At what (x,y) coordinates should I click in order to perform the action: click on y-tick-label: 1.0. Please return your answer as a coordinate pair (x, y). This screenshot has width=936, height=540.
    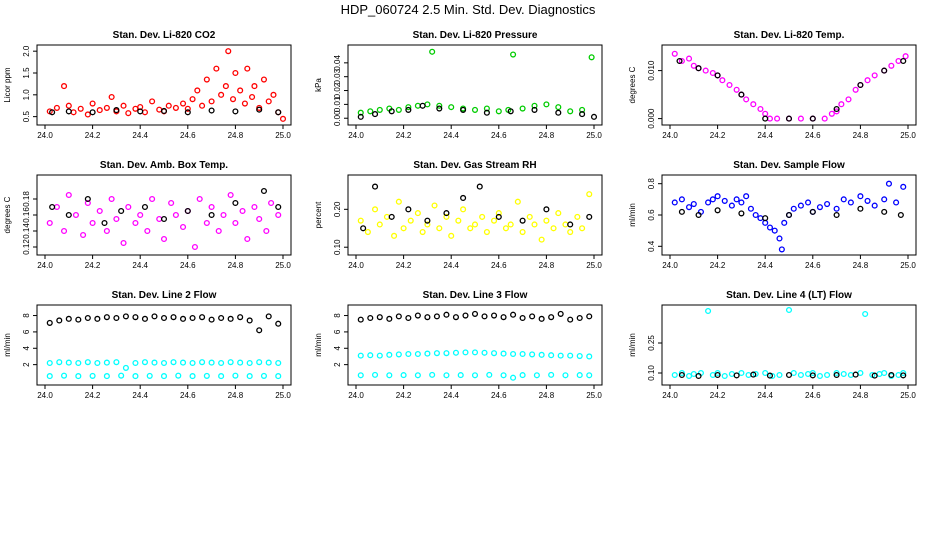
    Looking at the image, I should click on (26, 95).